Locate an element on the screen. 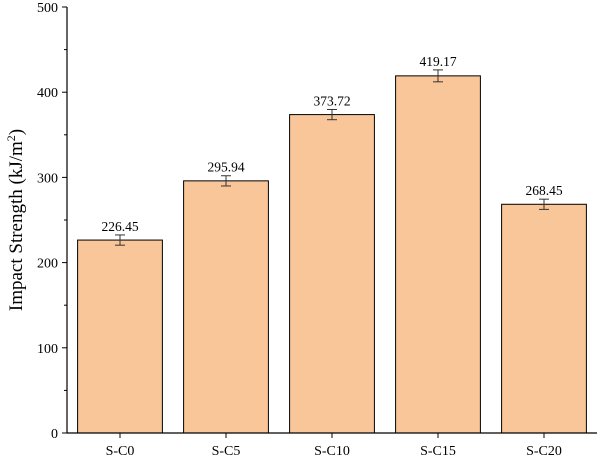 This screenshot has width=600, height=464. y-tick-label: 100 is located at coordinates (47, 349).